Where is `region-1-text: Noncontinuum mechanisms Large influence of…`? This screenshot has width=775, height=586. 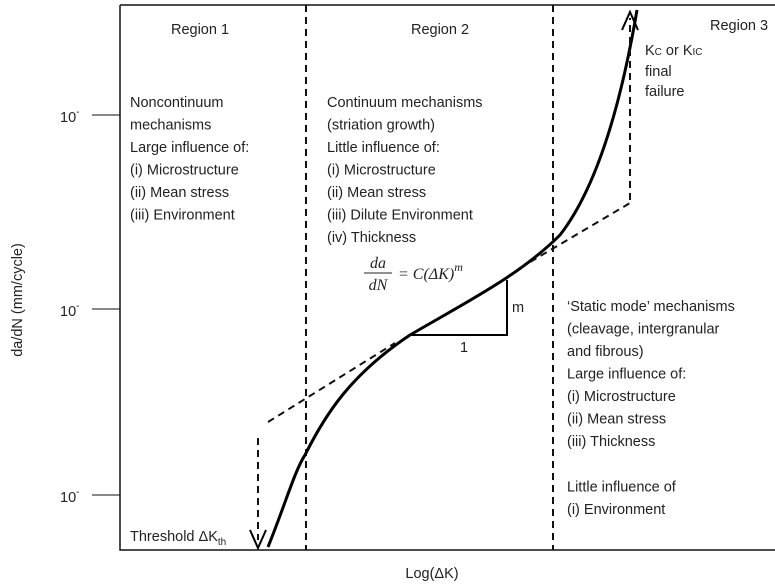
region-1-text: Noncontinuum mechanisms Large influence of… is located at coordinates (189, 159).